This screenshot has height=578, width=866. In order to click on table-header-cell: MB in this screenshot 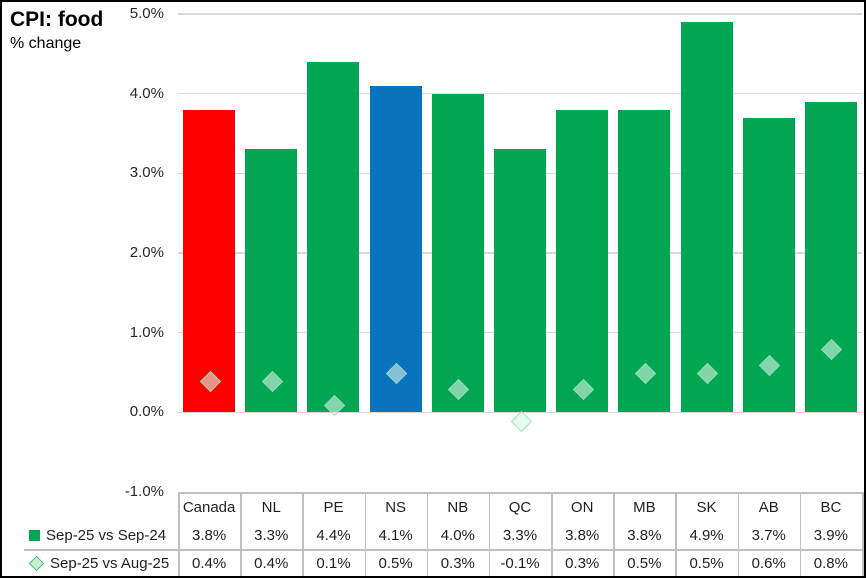, I will do `click(644, 507)`.